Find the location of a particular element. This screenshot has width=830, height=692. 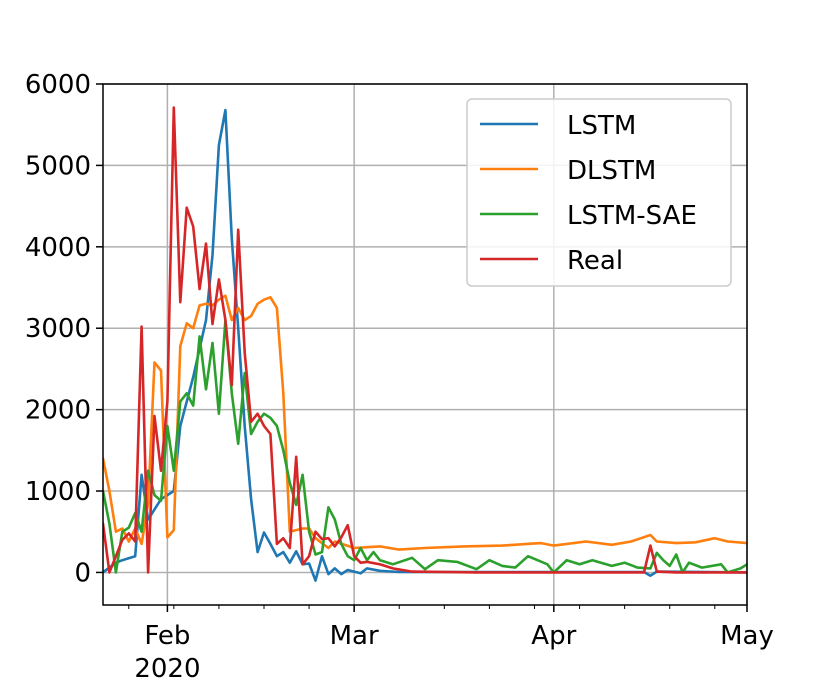

x-tick-label: Feb is located at coordinates (167, 636).